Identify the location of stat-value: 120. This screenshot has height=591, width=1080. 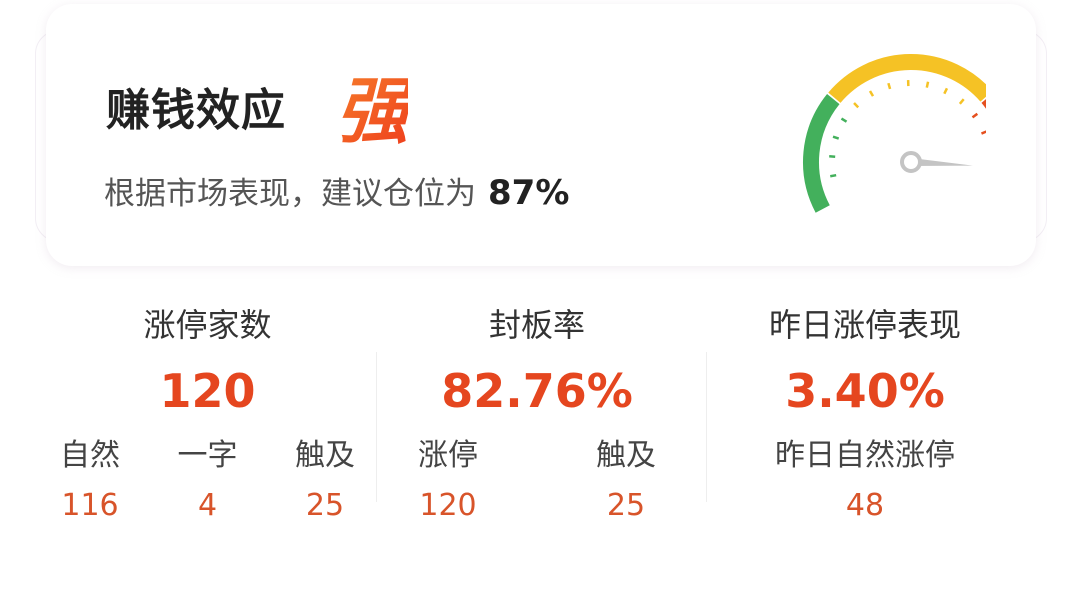
(207, 391).